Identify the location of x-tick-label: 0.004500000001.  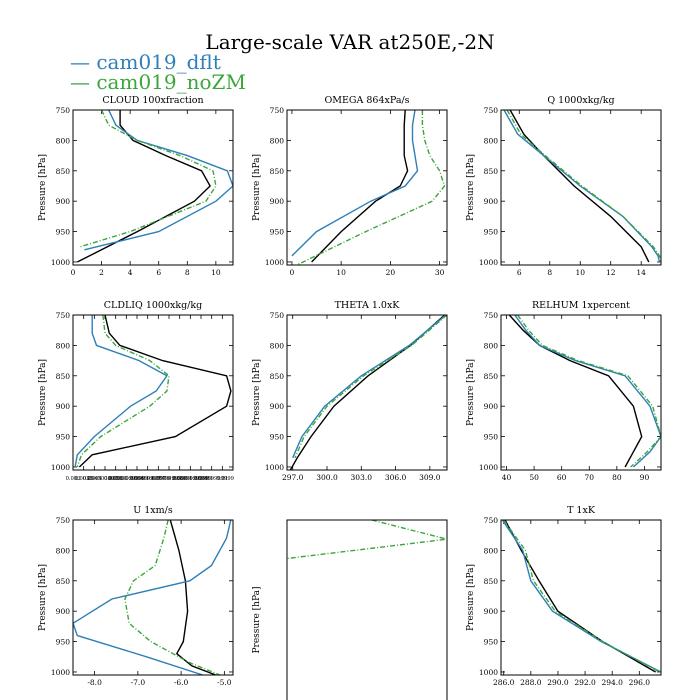
(105, 479).